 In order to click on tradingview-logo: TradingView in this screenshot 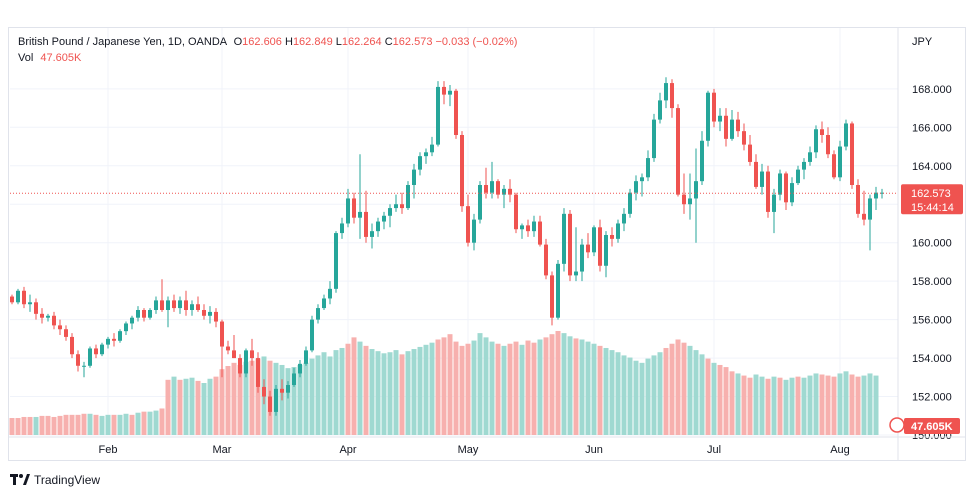, I will do `click(55, 480)`.